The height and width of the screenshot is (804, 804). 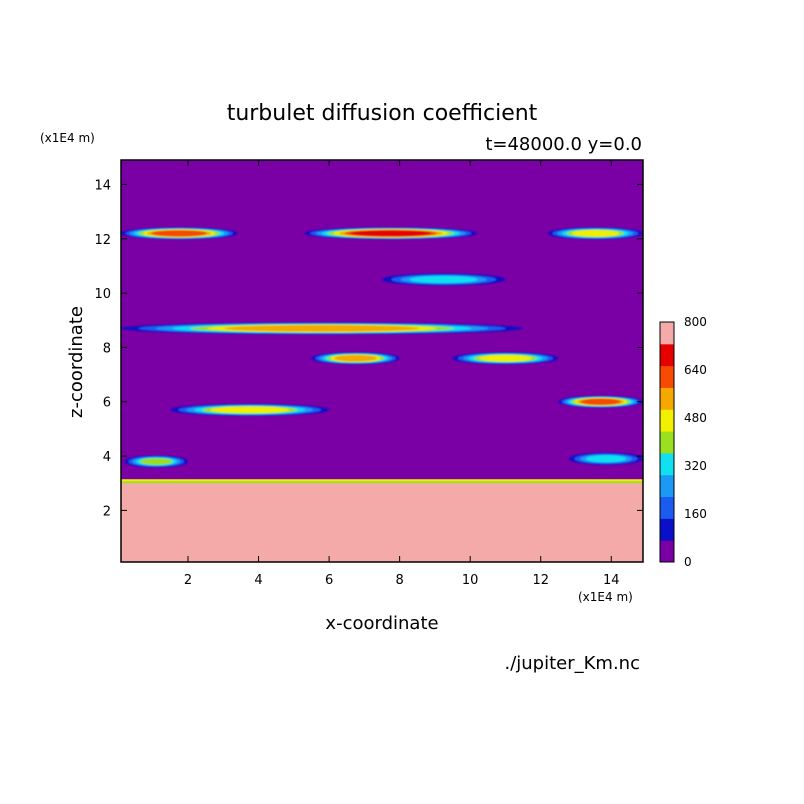 I want to click on x-tick-label: 10, so click(x=470, y=580).